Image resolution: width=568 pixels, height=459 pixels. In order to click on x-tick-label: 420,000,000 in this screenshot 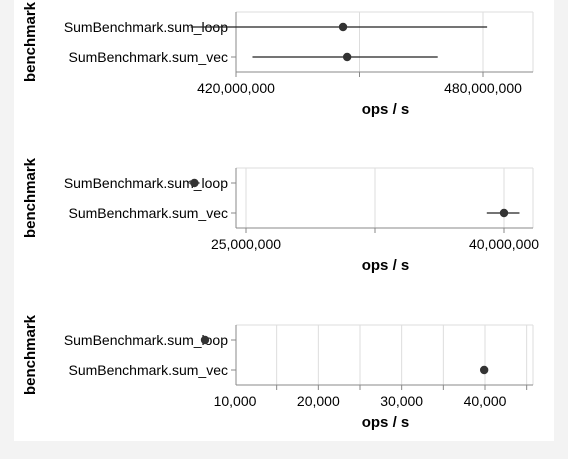, I will do `click(236, 88)`.